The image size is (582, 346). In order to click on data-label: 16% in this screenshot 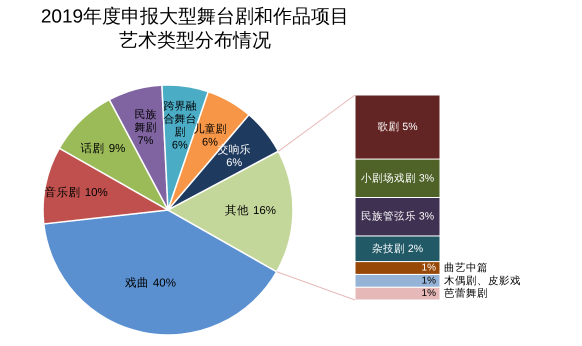, I will do `click(264, 211)`.